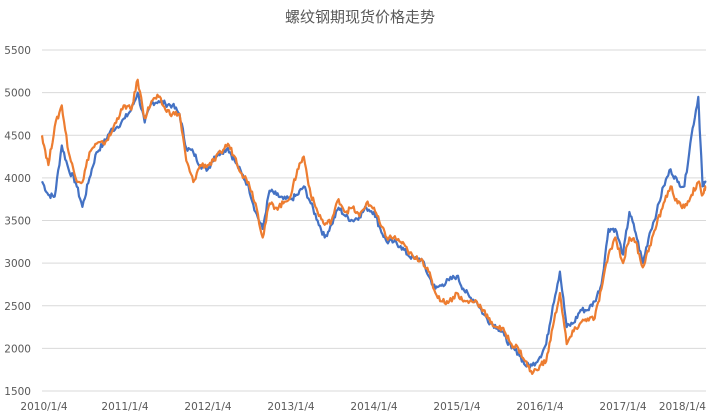 This screenshot has width=720, height=419. Describe the element at coordinates (207, 407) in the screenshot. I see `x-tick-label: 2012/1/4` at that location.